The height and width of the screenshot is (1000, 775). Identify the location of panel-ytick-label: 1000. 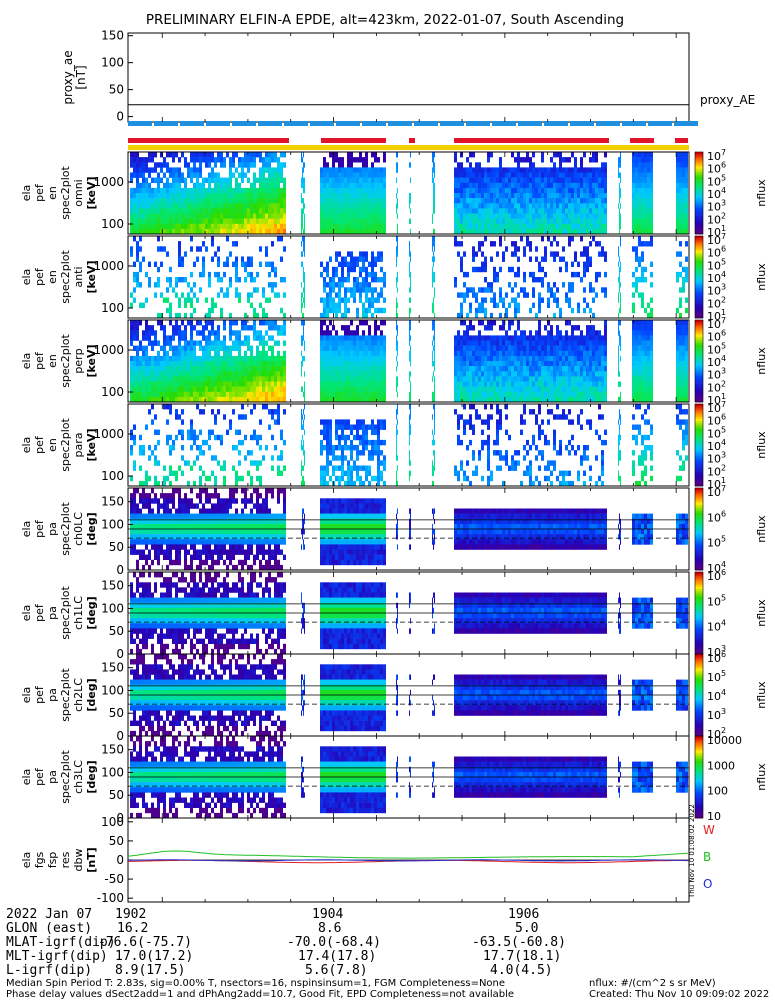
(108, 434).